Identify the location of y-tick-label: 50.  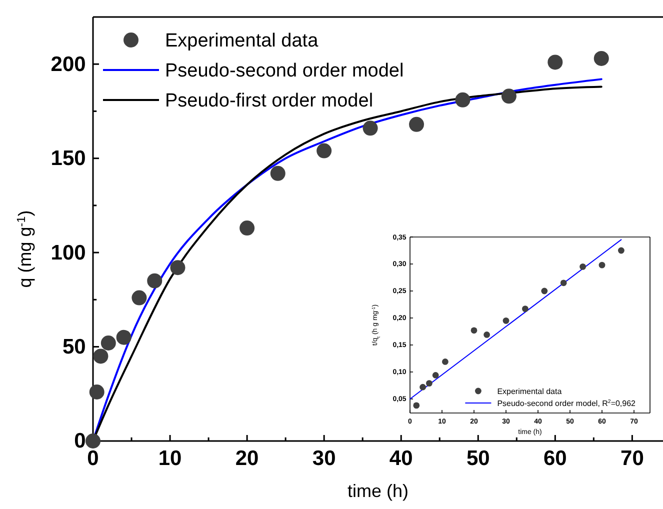
(74, 347).